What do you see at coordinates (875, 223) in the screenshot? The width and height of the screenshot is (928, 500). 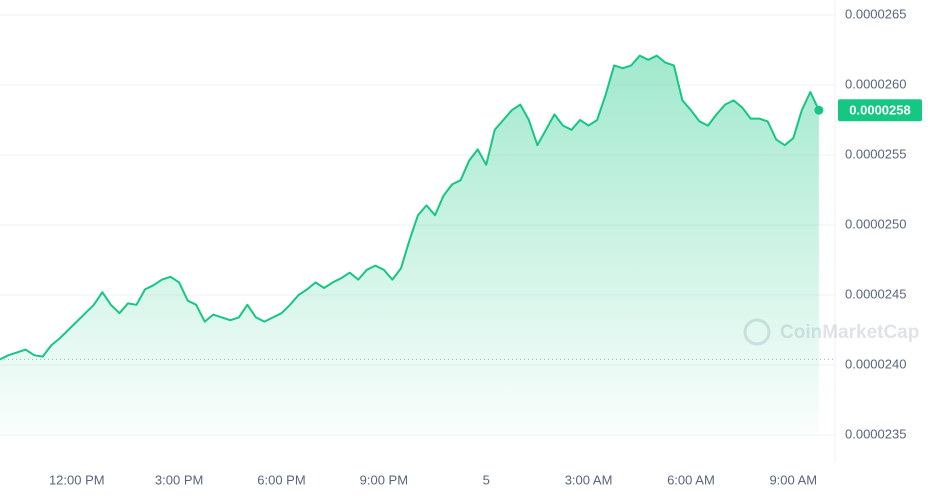 I see `y-tick-label: 0.0000250` at bounding box center [875, 223].